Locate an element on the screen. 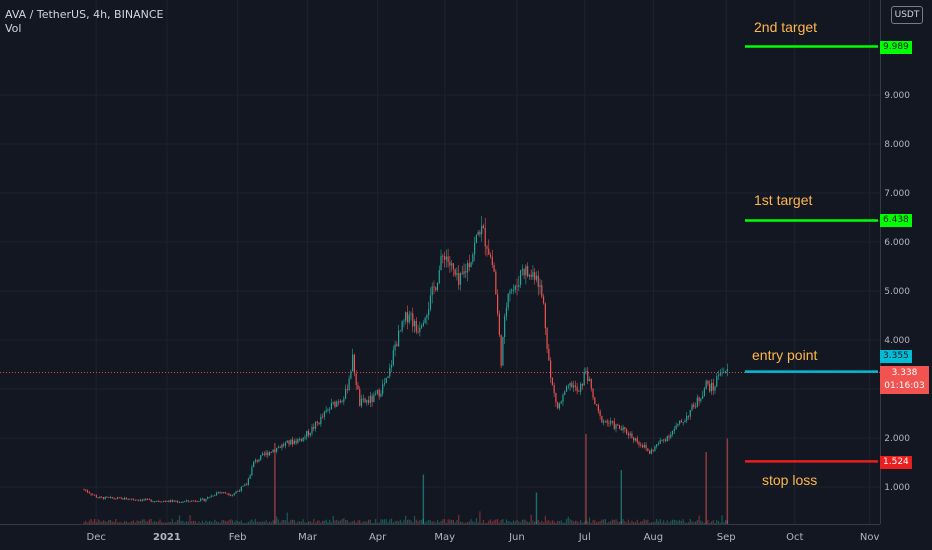 Image resolution: width=932 pixels, height=550 pixels. symbol-title: AVA / TetherUS, 4h, BINANCE is located at coordinates (84, 14).